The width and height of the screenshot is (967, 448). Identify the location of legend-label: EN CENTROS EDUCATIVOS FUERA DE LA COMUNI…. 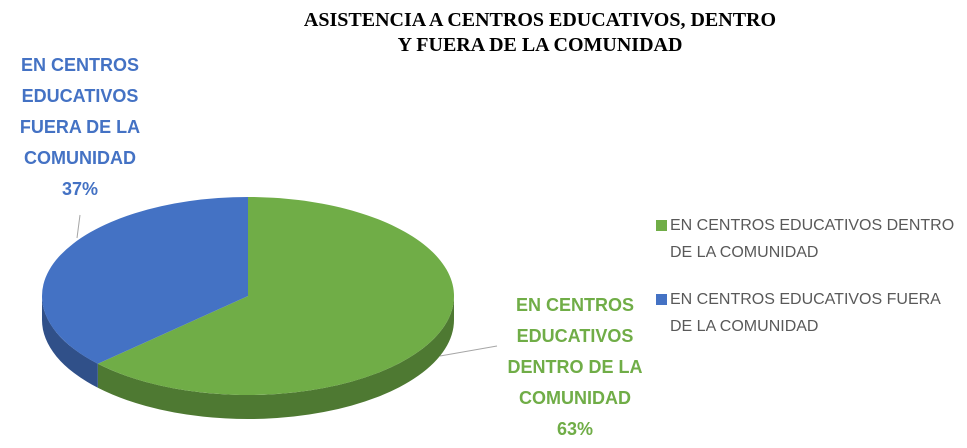
(805, 313).